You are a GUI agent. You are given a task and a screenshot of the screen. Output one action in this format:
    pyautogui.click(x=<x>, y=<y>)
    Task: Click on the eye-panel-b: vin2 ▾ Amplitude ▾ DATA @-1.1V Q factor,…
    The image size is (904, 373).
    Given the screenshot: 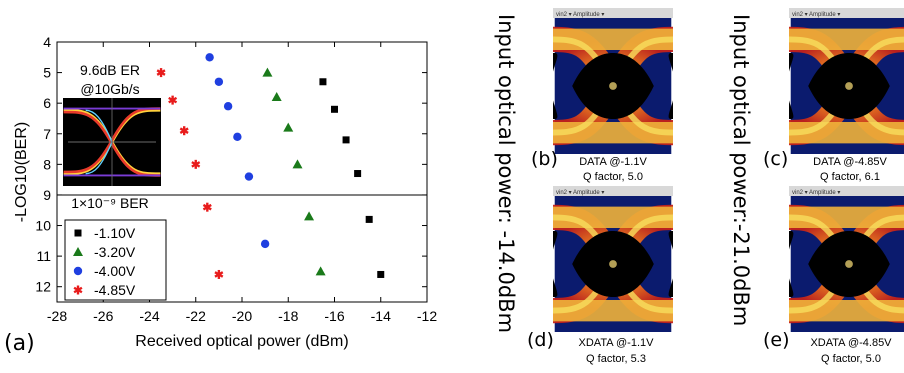 What is the action you would take?
    pyautogui.click(x=613, y=96)
    